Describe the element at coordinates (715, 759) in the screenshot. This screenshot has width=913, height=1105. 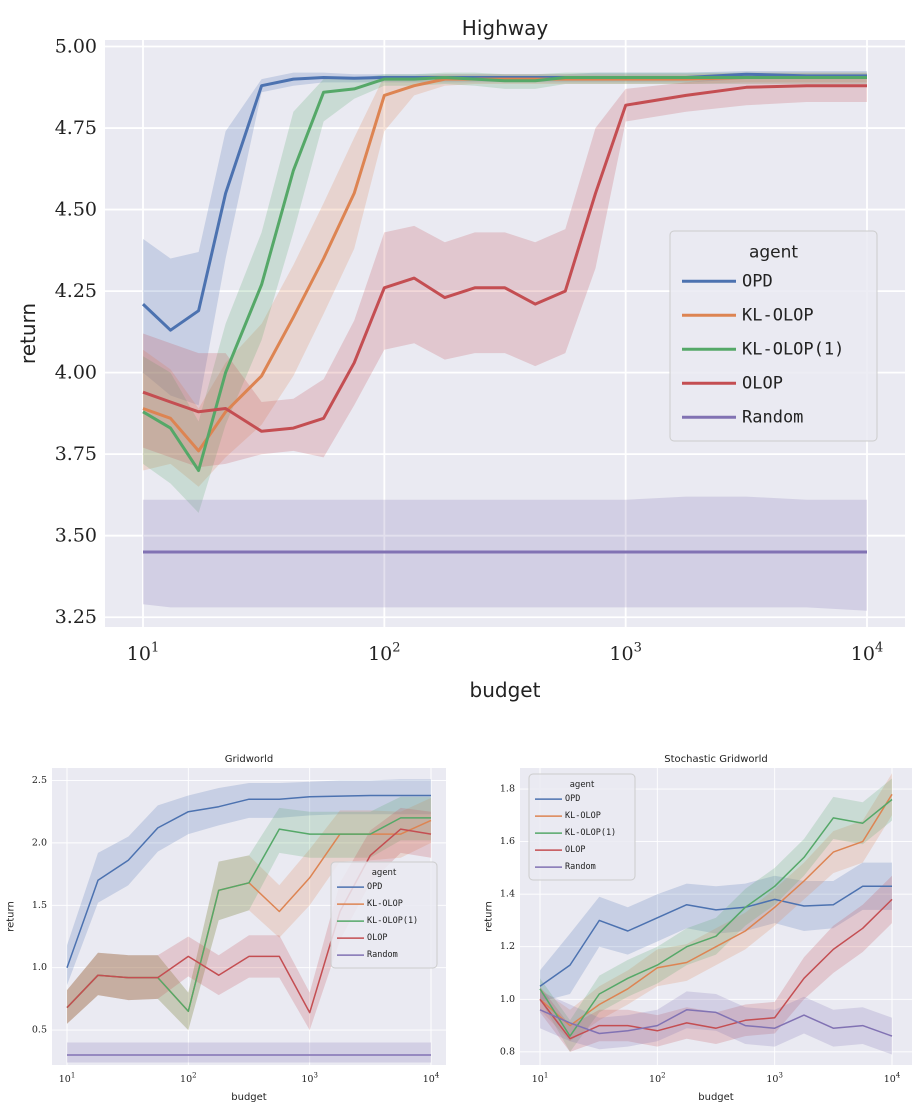
I see `chart-title: Stochastic Gridworld` at that location.